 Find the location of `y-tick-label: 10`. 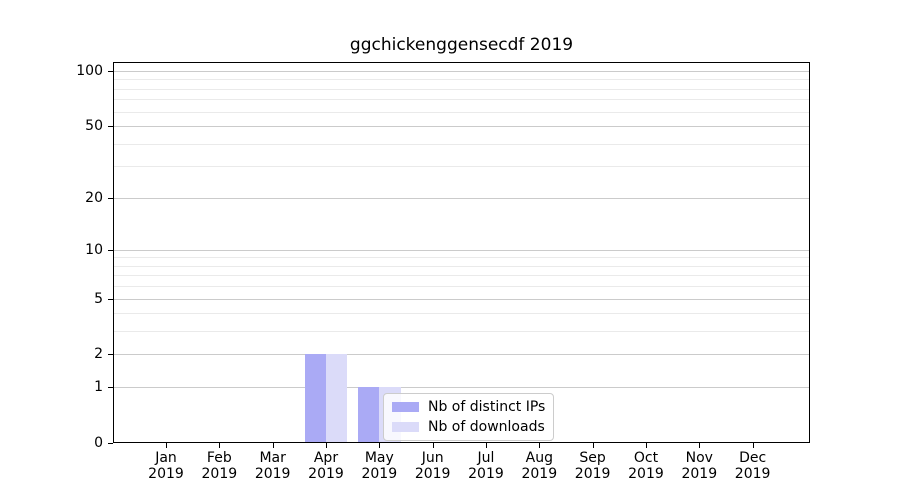

y-tick-label: 10 is located at coordinates (94, 249).